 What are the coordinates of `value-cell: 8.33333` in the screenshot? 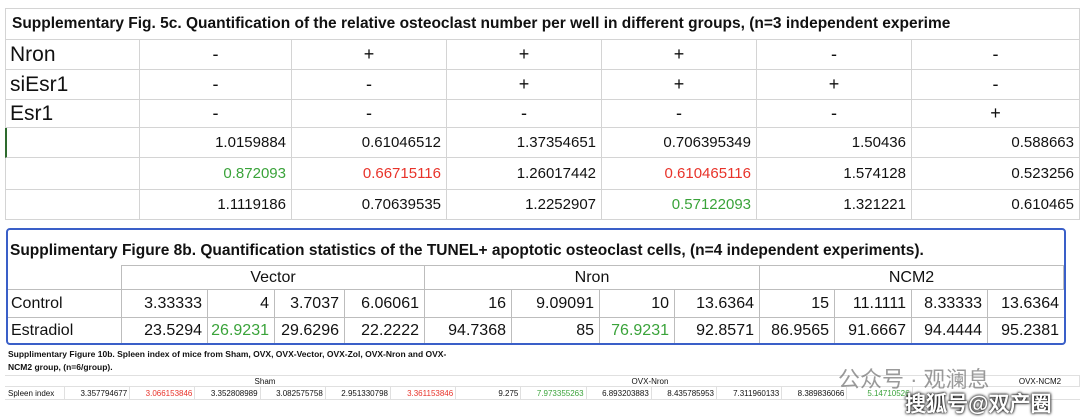 It's located at (950, 304).